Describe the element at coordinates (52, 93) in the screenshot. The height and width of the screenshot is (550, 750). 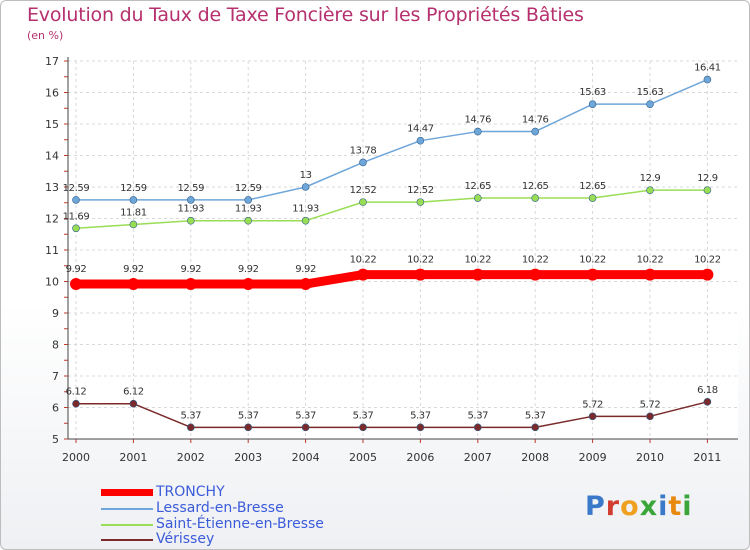
I see `y-tick-label: 16` at that location.